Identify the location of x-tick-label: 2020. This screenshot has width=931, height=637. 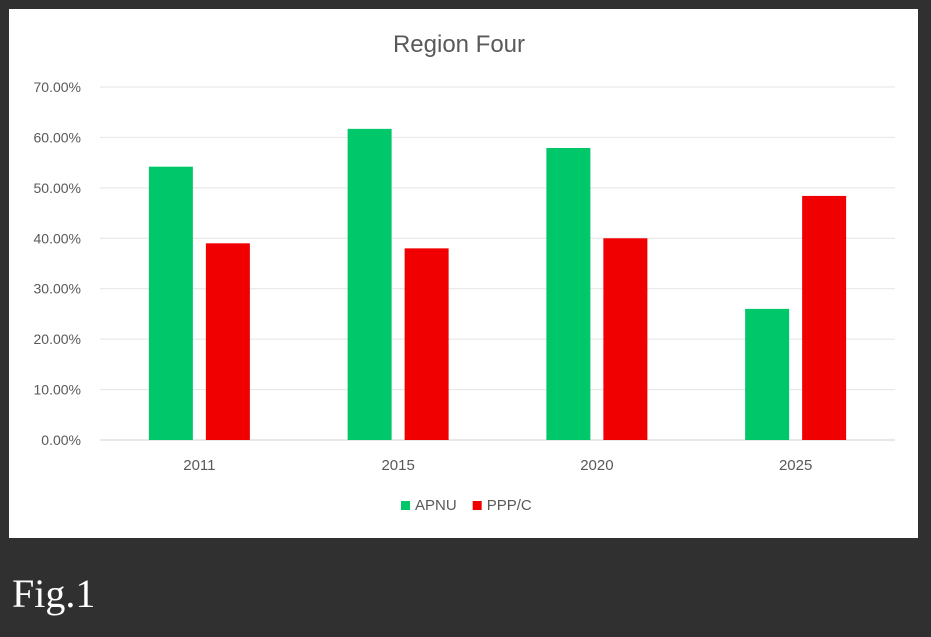
(596, 465).